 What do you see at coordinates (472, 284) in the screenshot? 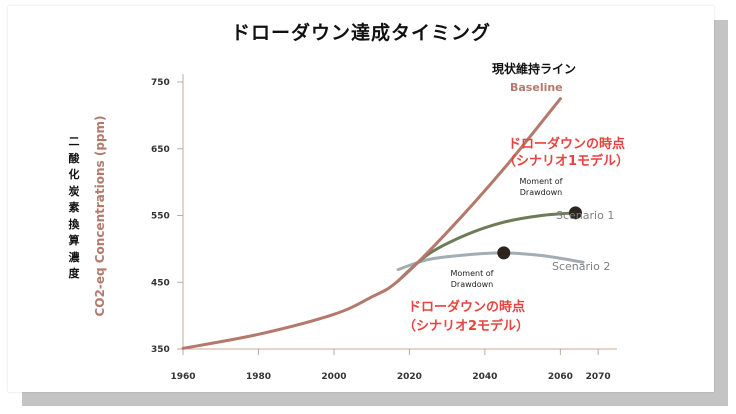
I see `s2-moment-line2: Drawdown` at bounding box center [472, 284].